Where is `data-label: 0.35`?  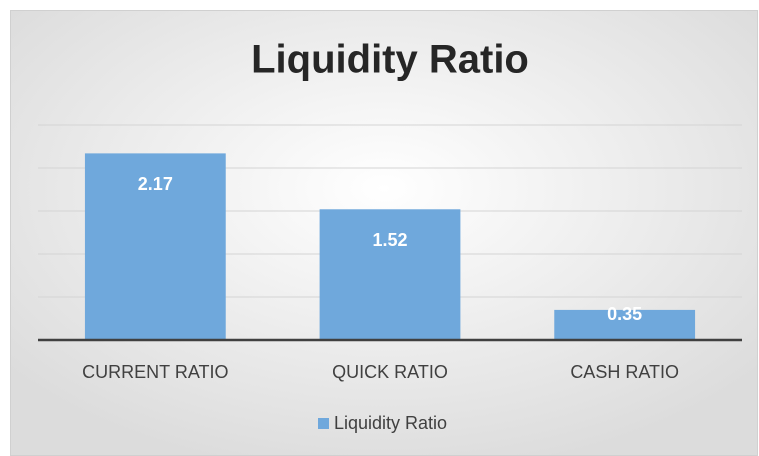 data-label: 0.35 is located at coordinates (624, 314).